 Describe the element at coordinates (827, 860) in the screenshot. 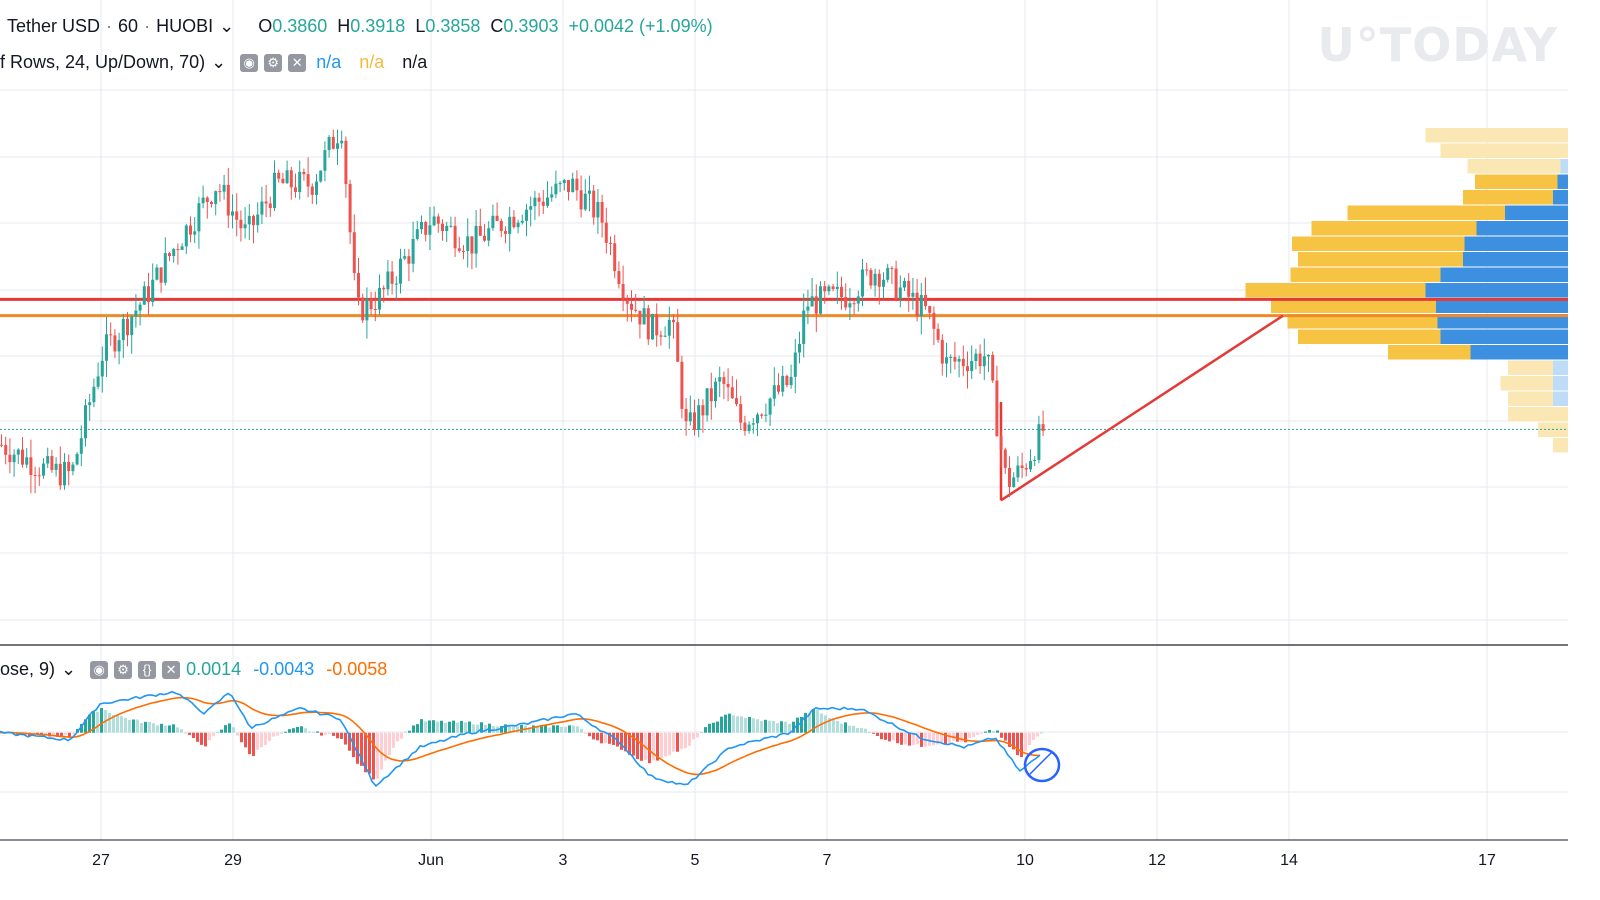

I see `x-tick-label: 7` at that location.